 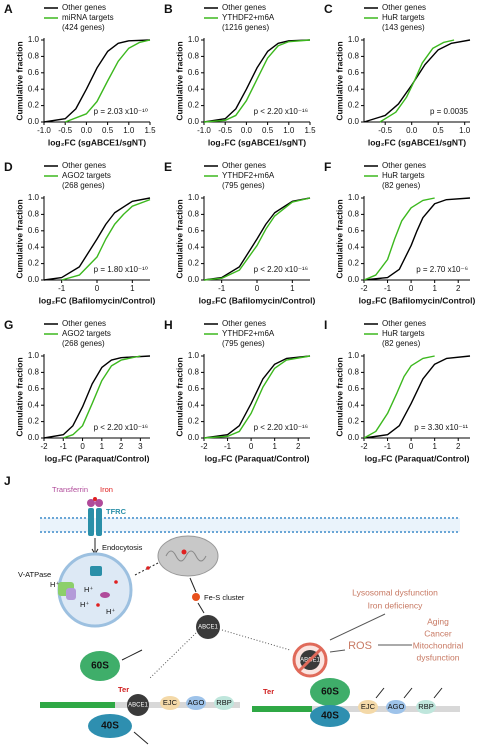 I want to click on condition-label: Mitochondrial, so click(x=438, y=645).